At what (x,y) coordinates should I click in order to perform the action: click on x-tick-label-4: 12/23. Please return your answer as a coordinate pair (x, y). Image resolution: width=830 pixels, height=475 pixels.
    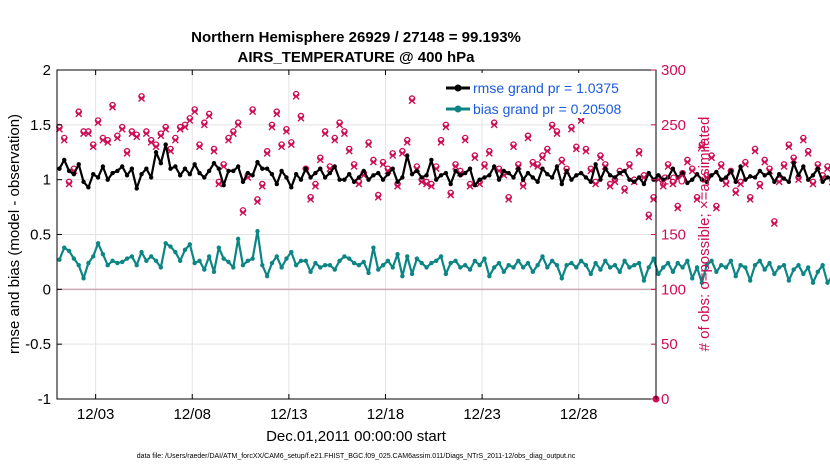
    Looking at the image, I should click on (482, 414).